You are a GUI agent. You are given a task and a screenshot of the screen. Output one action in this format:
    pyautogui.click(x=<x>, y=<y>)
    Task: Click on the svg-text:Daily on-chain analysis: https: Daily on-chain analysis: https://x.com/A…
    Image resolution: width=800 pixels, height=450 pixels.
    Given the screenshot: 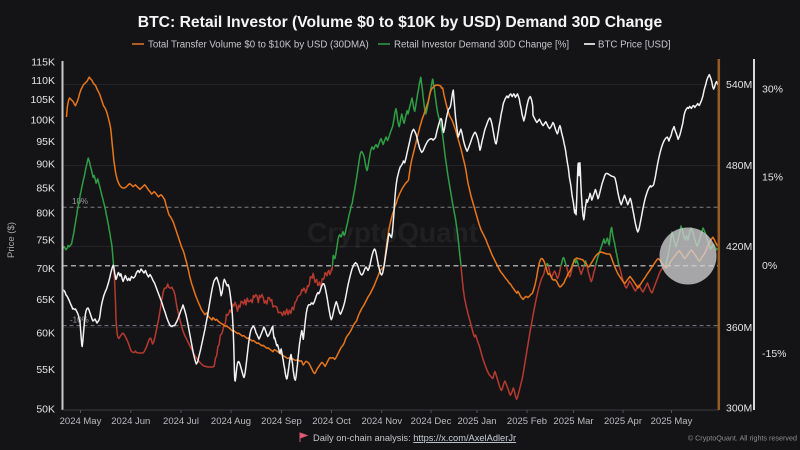 What is the action you would take?
    pyautogui.click(x=414, y=438)
    